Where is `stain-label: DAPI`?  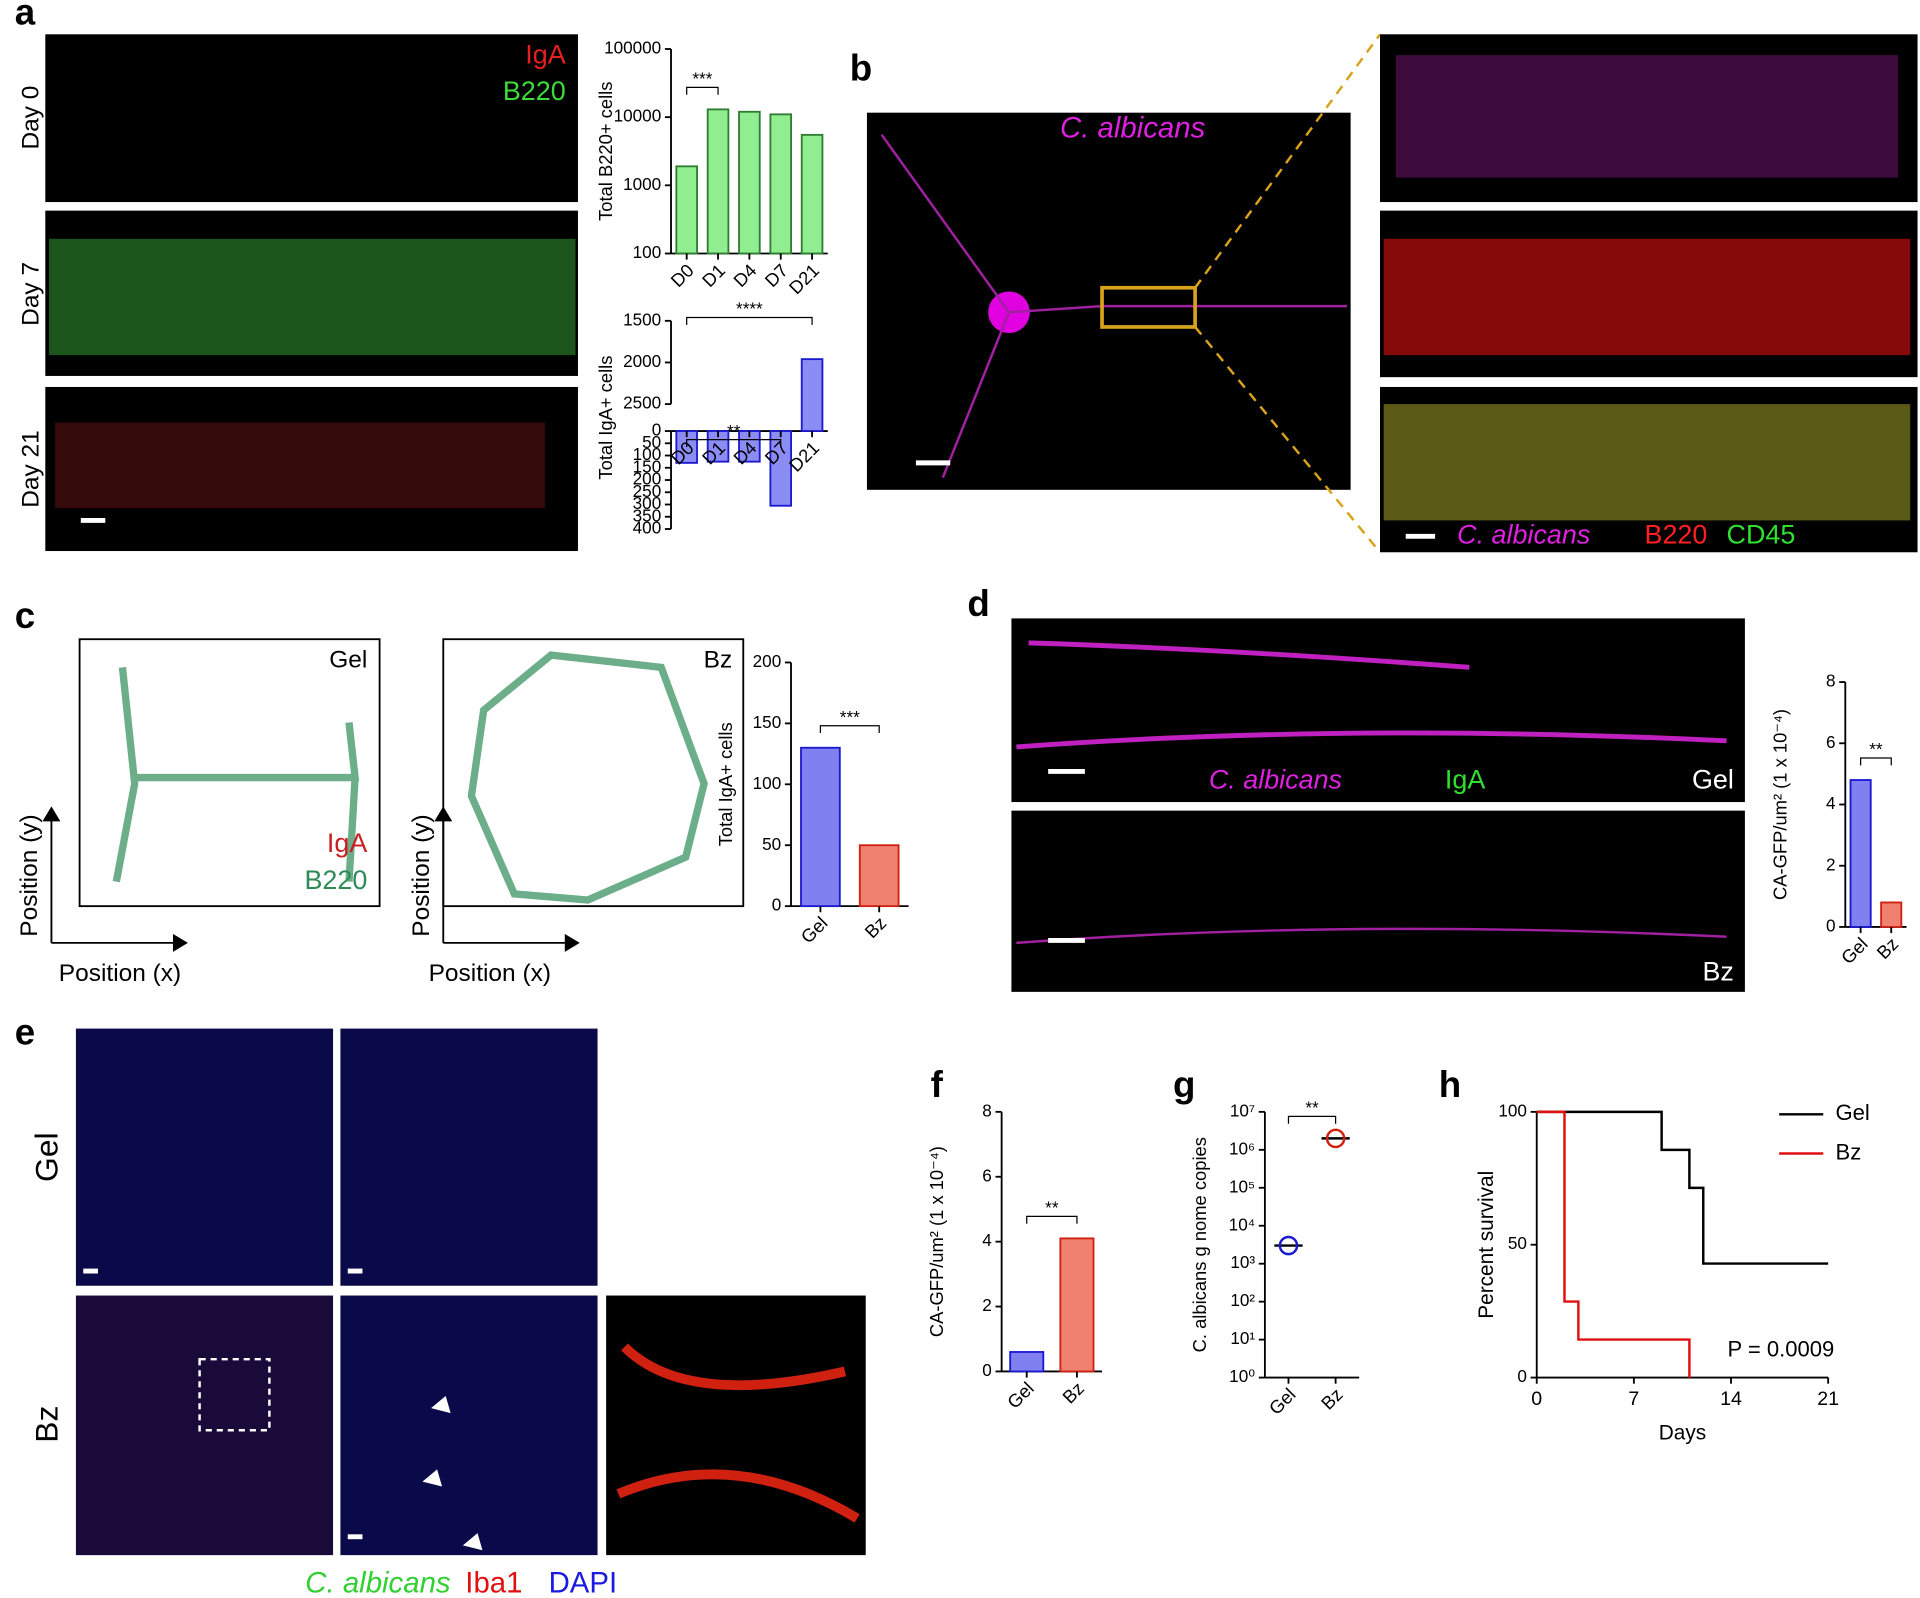
stain-label: DAPI is located at coordinates (583, 1582).